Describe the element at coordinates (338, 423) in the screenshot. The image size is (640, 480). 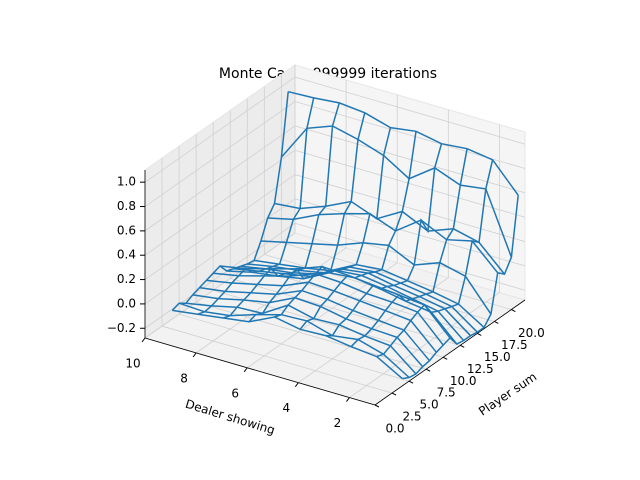
I see `x-tick-label: 2` at that location.